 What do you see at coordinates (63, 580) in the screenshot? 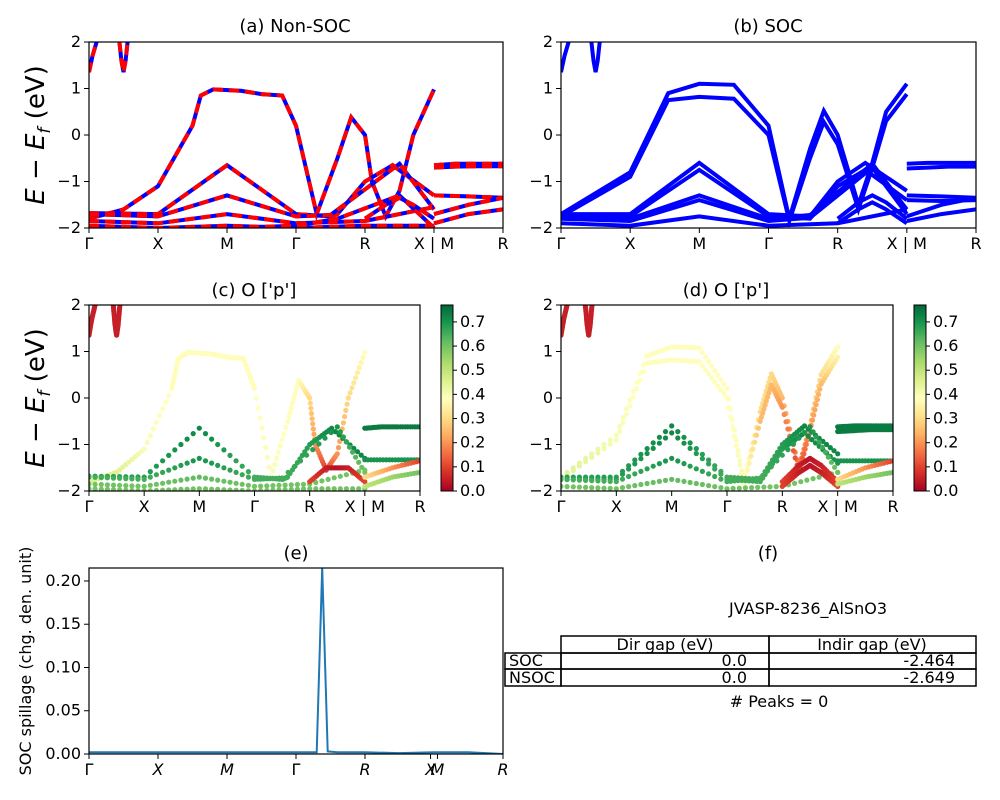
I see `y-tick-label: 0.20` at bounding box center [63, 580].